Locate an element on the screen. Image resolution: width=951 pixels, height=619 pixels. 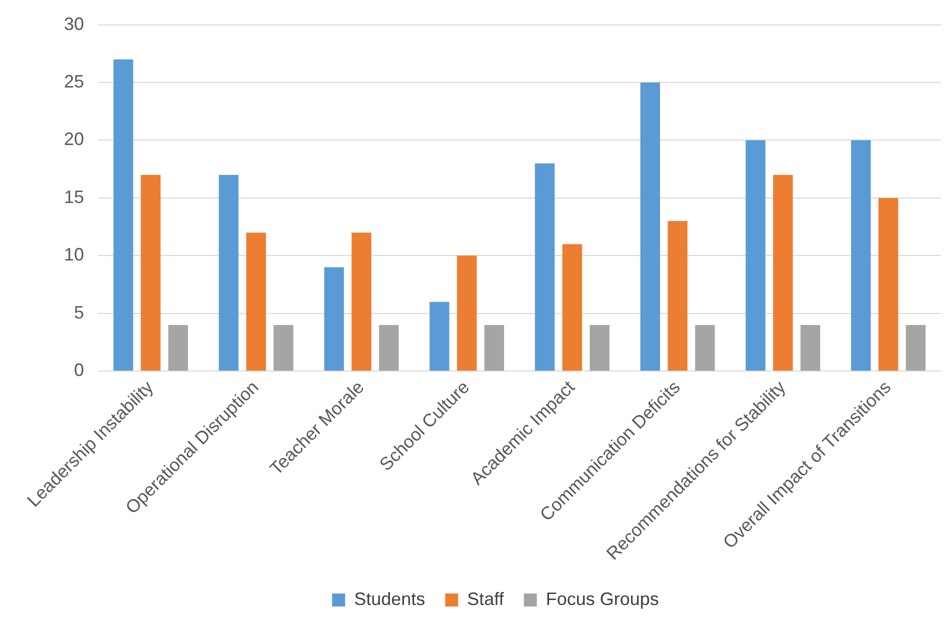
y-tick-label: 30 is located at coordinates (74, 24).